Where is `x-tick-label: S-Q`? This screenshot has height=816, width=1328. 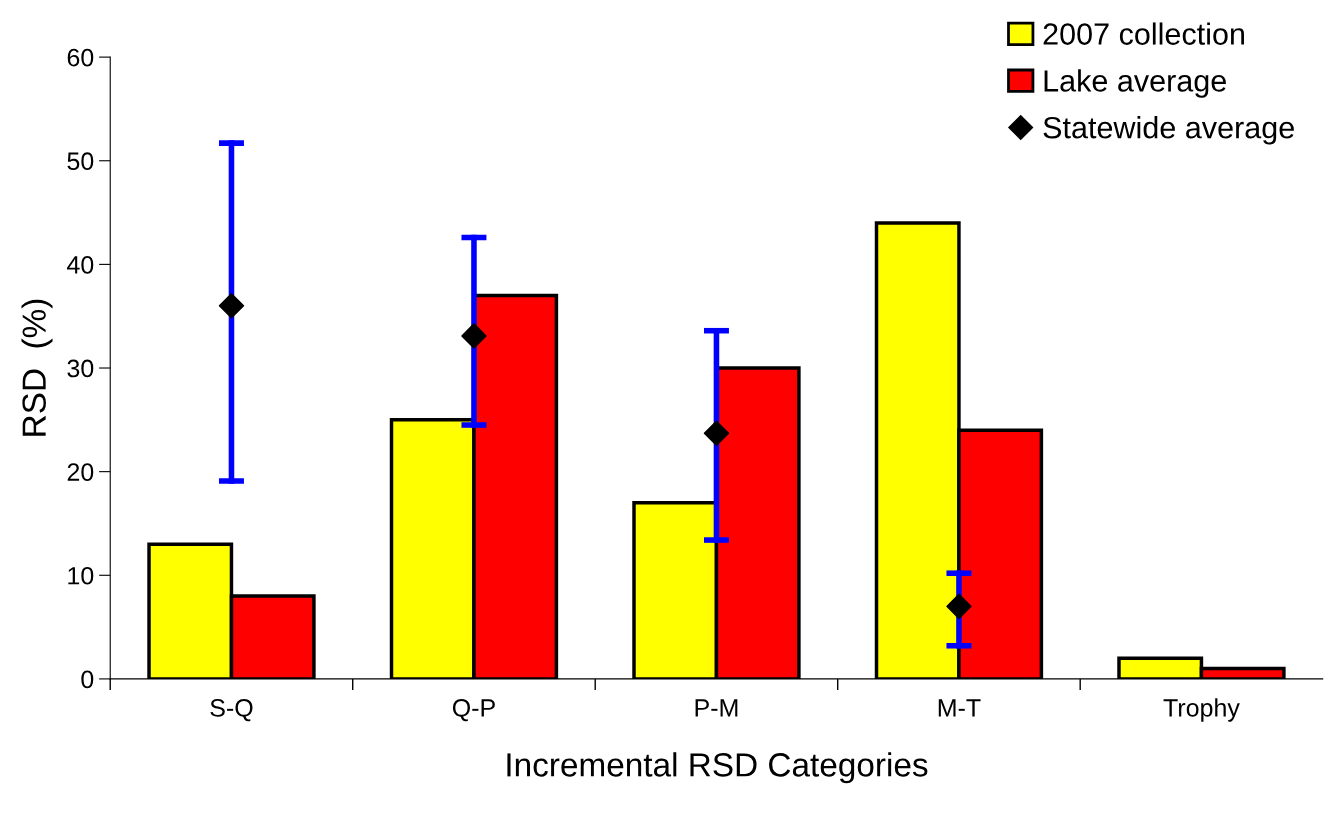
x-tick-label: S-Q is located at coordinates (231, 710).